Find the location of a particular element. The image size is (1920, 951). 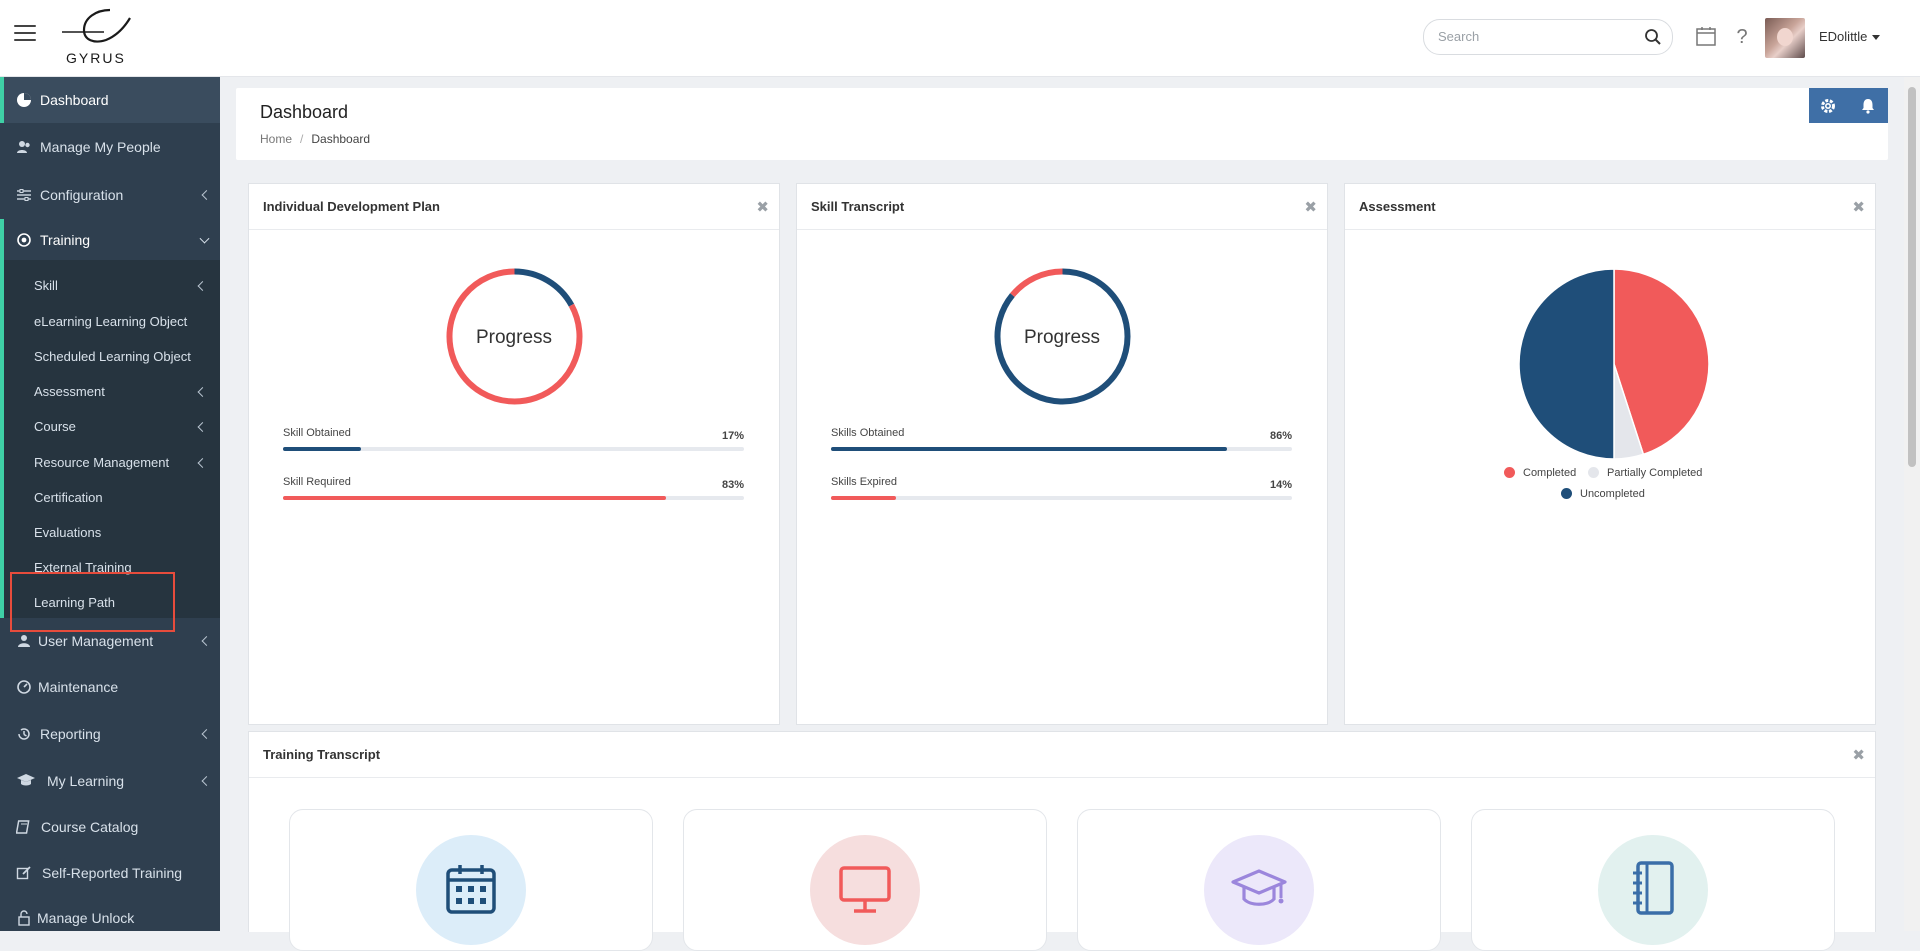

bell-icon is located at coordinates (1868, 106).